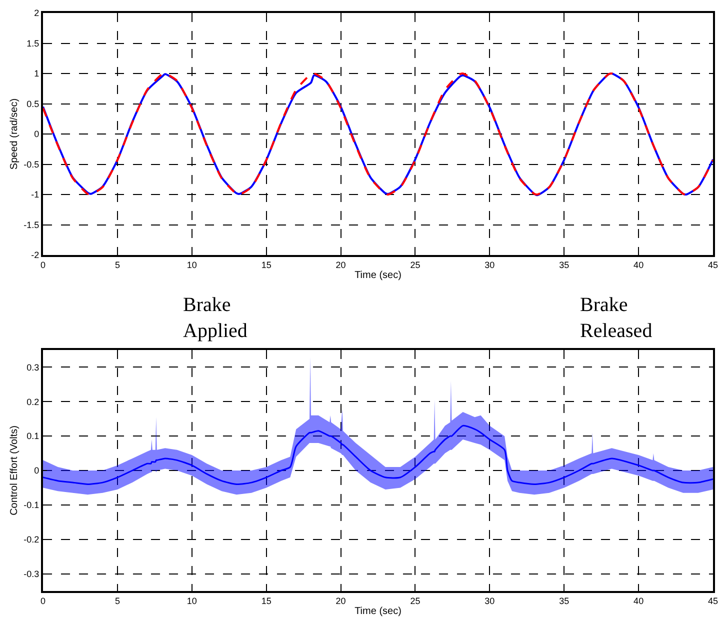 This screenshot has width=722, height=624. I want to click on y-tick-label: 0.2, so click(33, 401).